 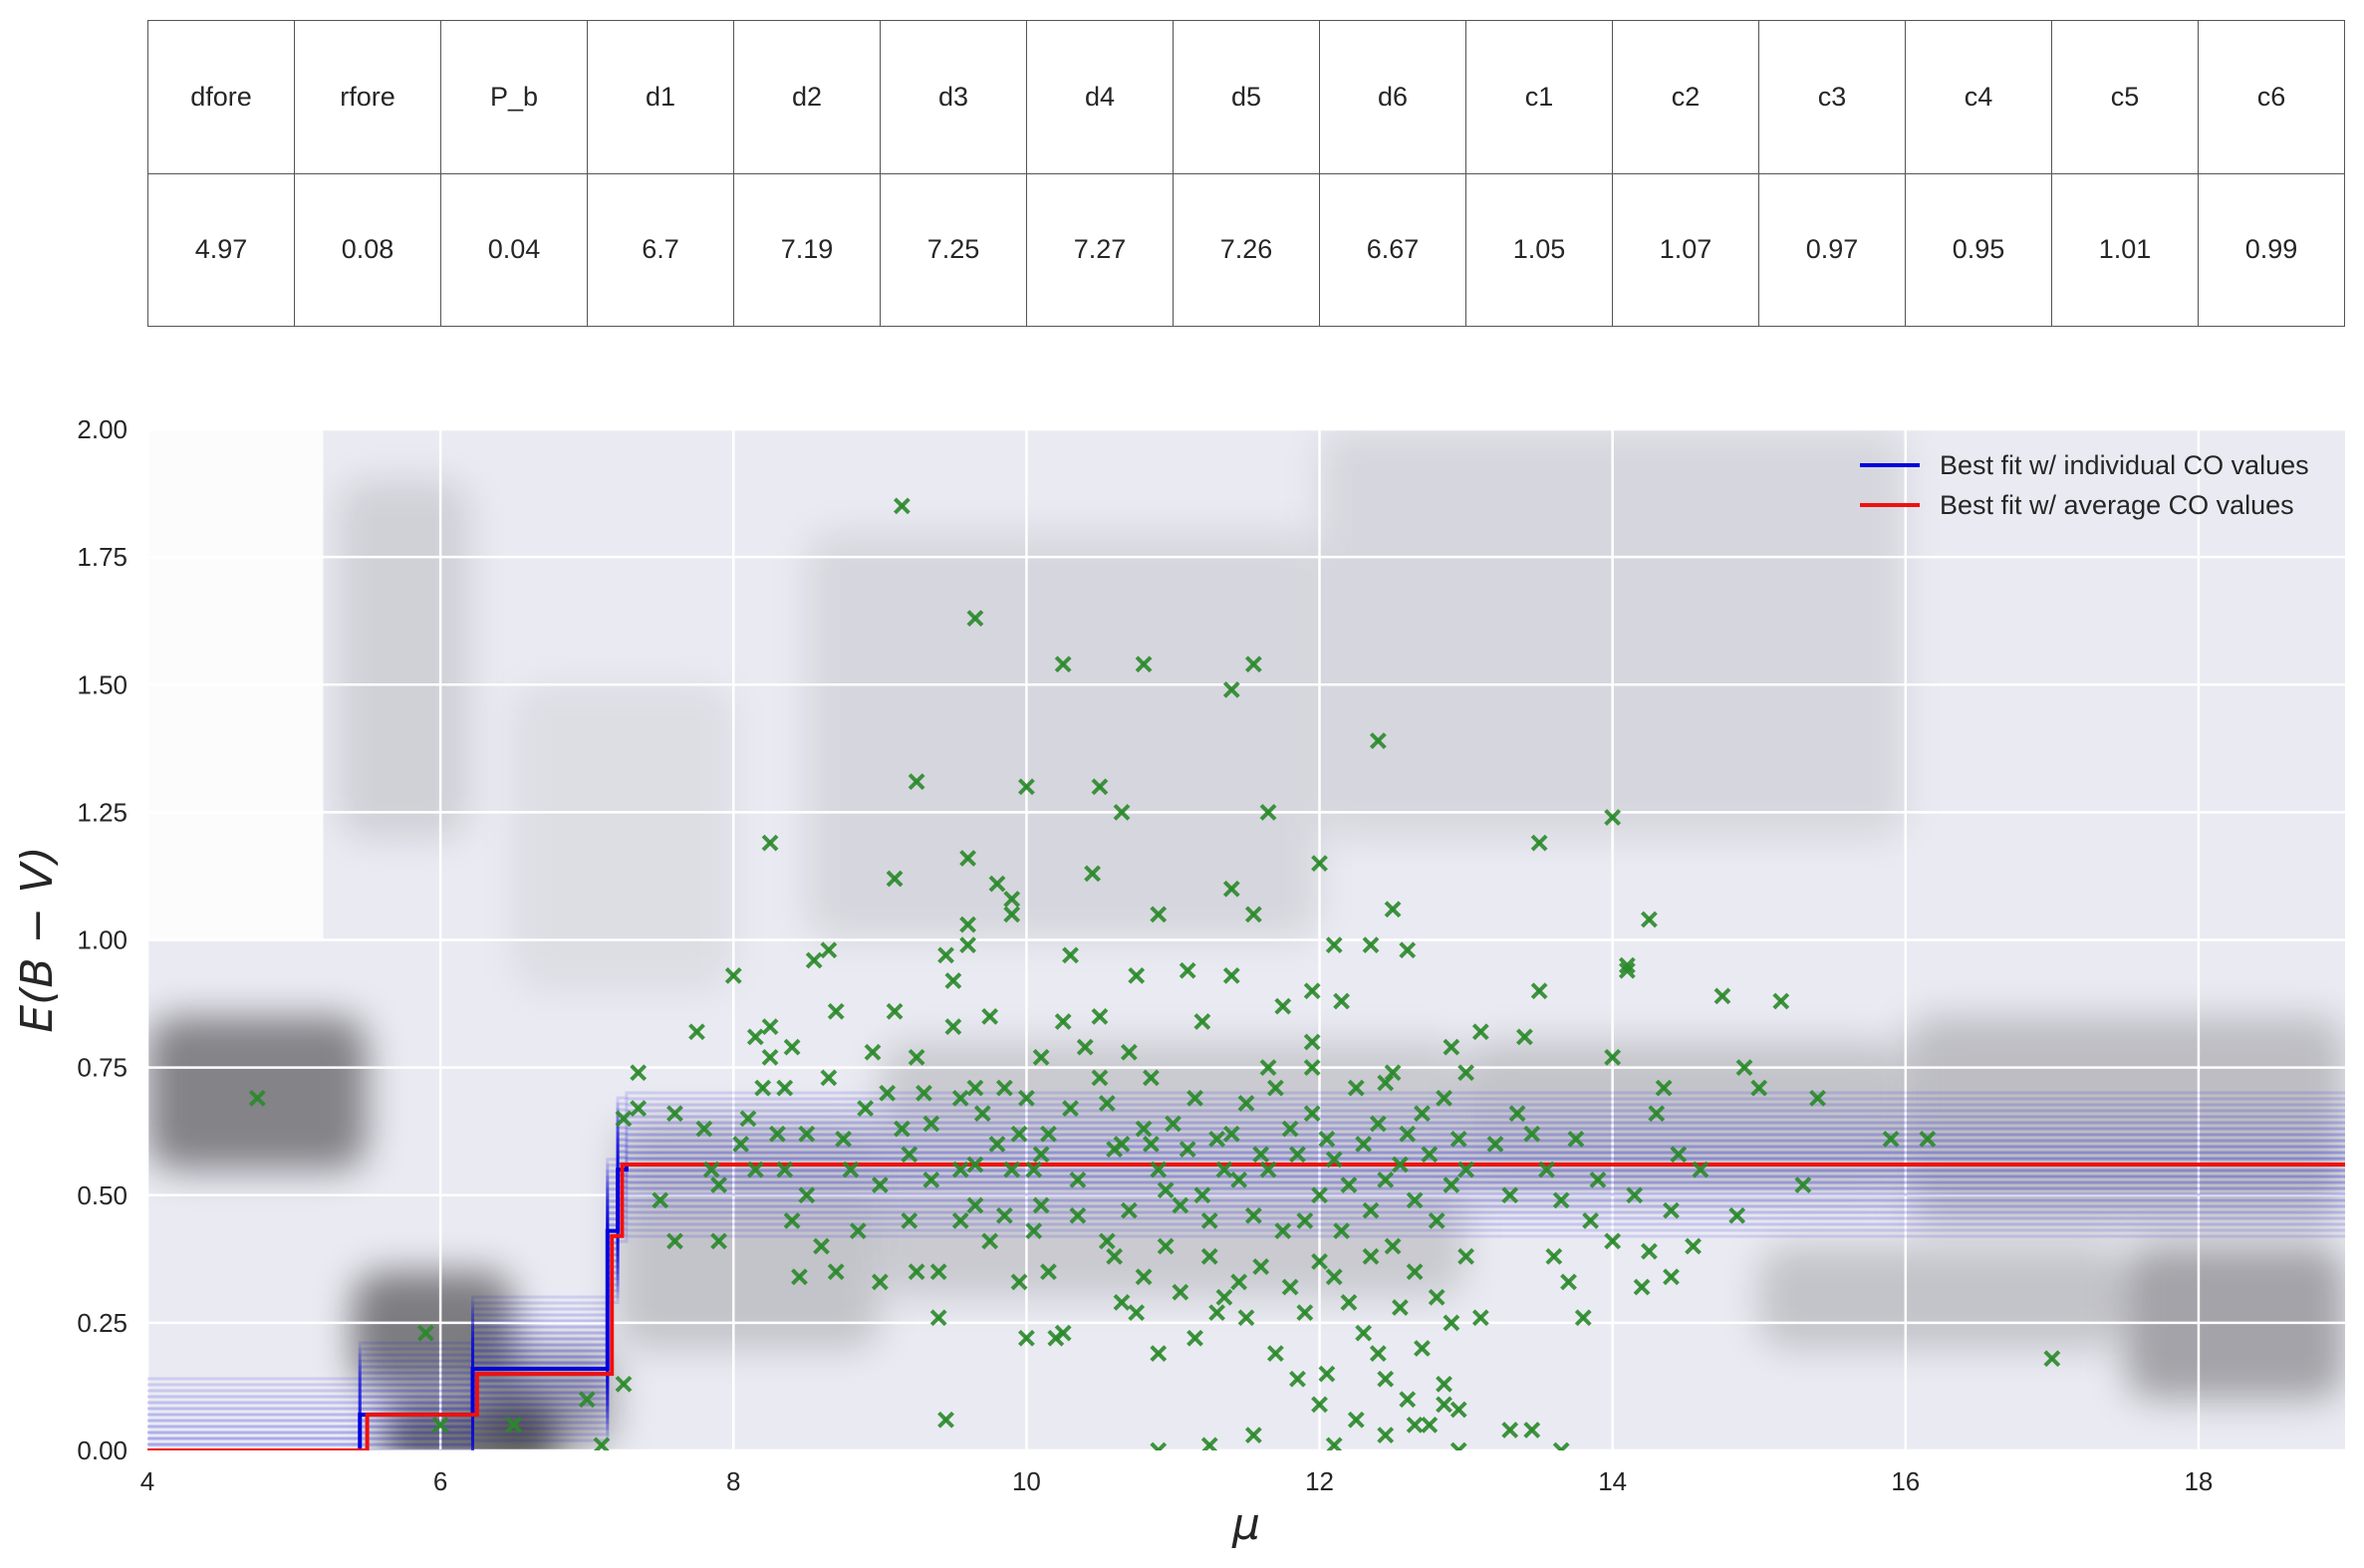 What do you see at coordinates (1685, 97) in the screenshot?
I see `table-header-cell: c2` at bounding box center [1685, 97].